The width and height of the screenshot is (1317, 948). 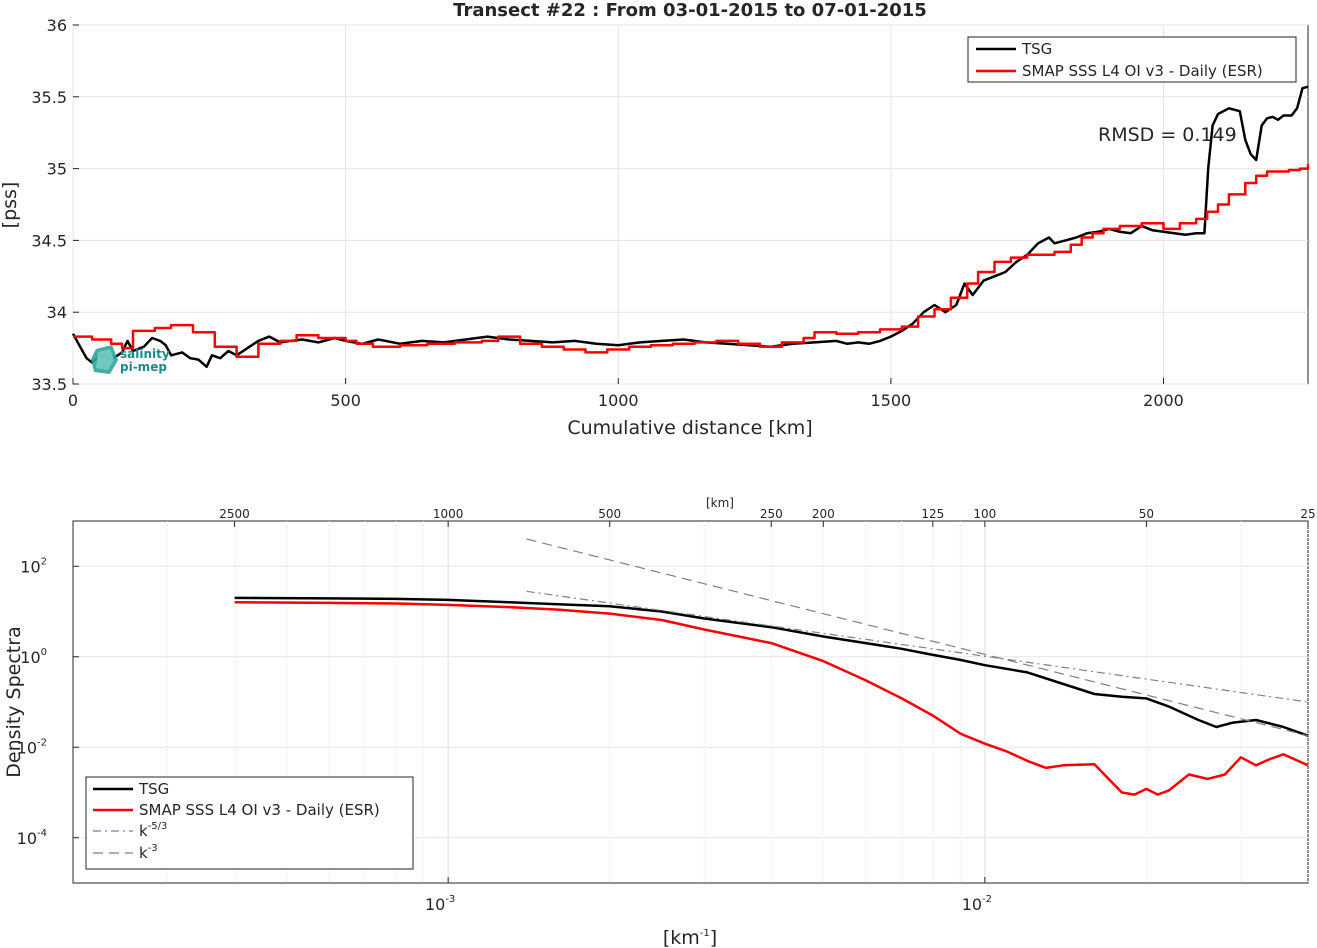 What do you see at coordinates (153, 789) in the screenshot?
I see `legend-label-tsg-2: TSG` at bounding box center [153, 789].